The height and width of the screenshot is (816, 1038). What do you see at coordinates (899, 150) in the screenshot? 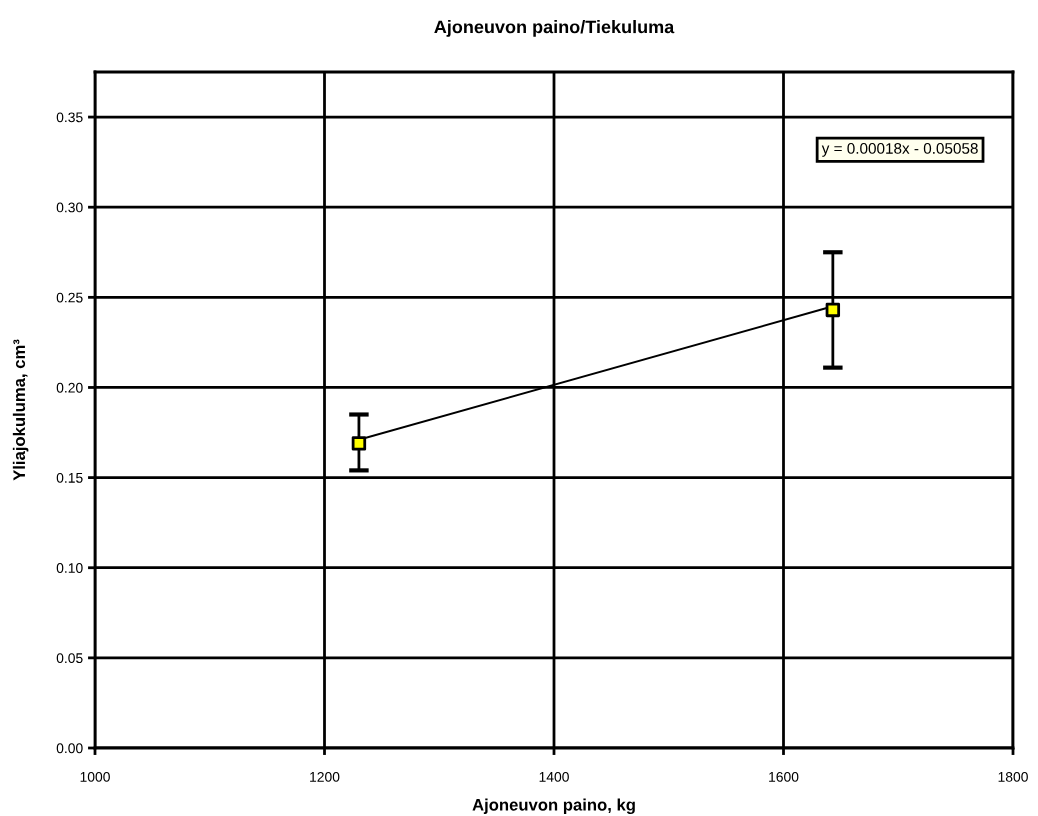
I see `annotation: y = 0.00018x - 0.05058` at bounding box center [899, 150].